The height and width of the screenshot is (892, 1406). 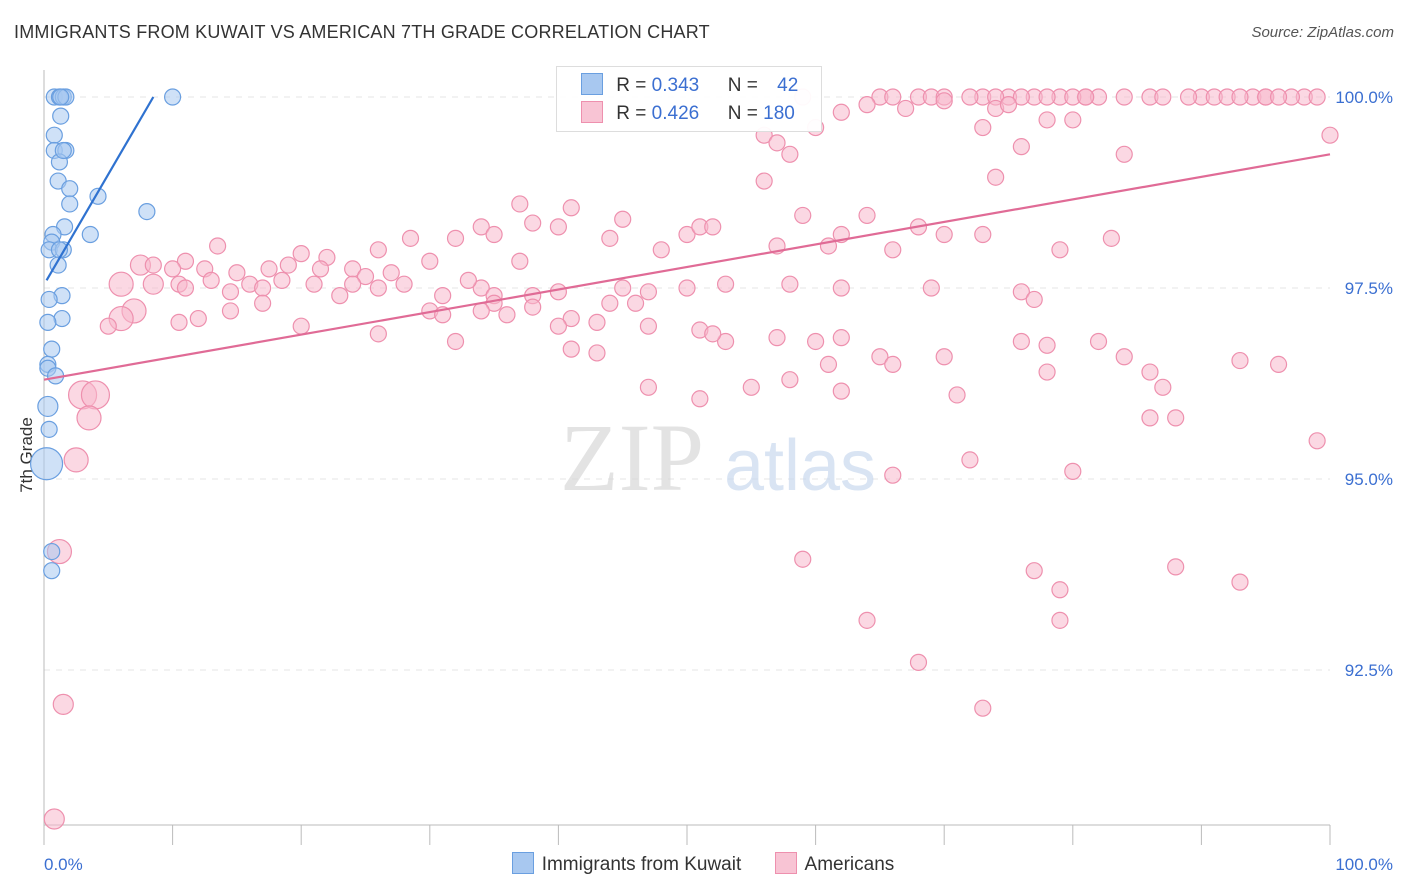 What do you see at coordinates (1369, 288) in the screenshot?
I see `y-tick-label: 97.5%` at bounding box center [1369, 288].